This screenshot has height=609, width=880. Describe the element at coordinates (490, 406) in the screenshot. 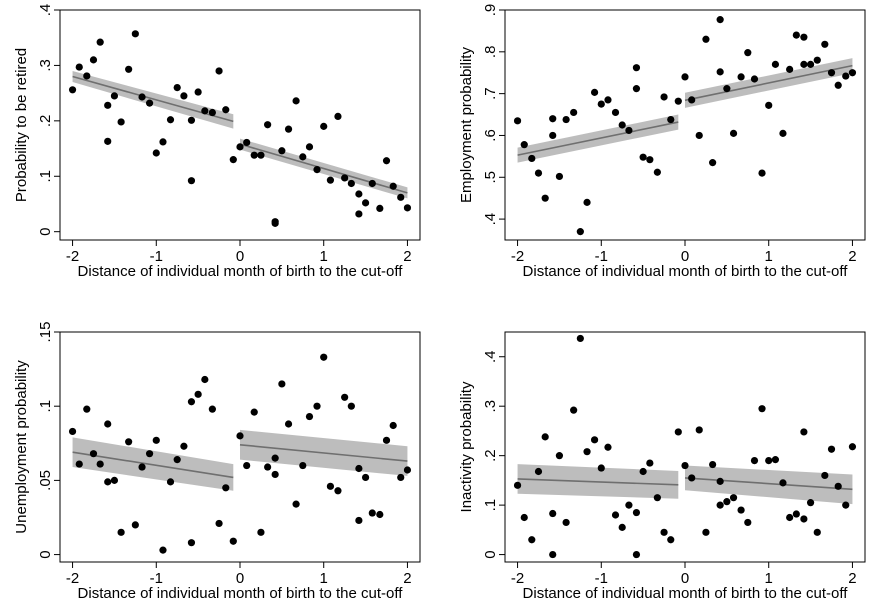

I see `y-tick-label: .3` at that location.